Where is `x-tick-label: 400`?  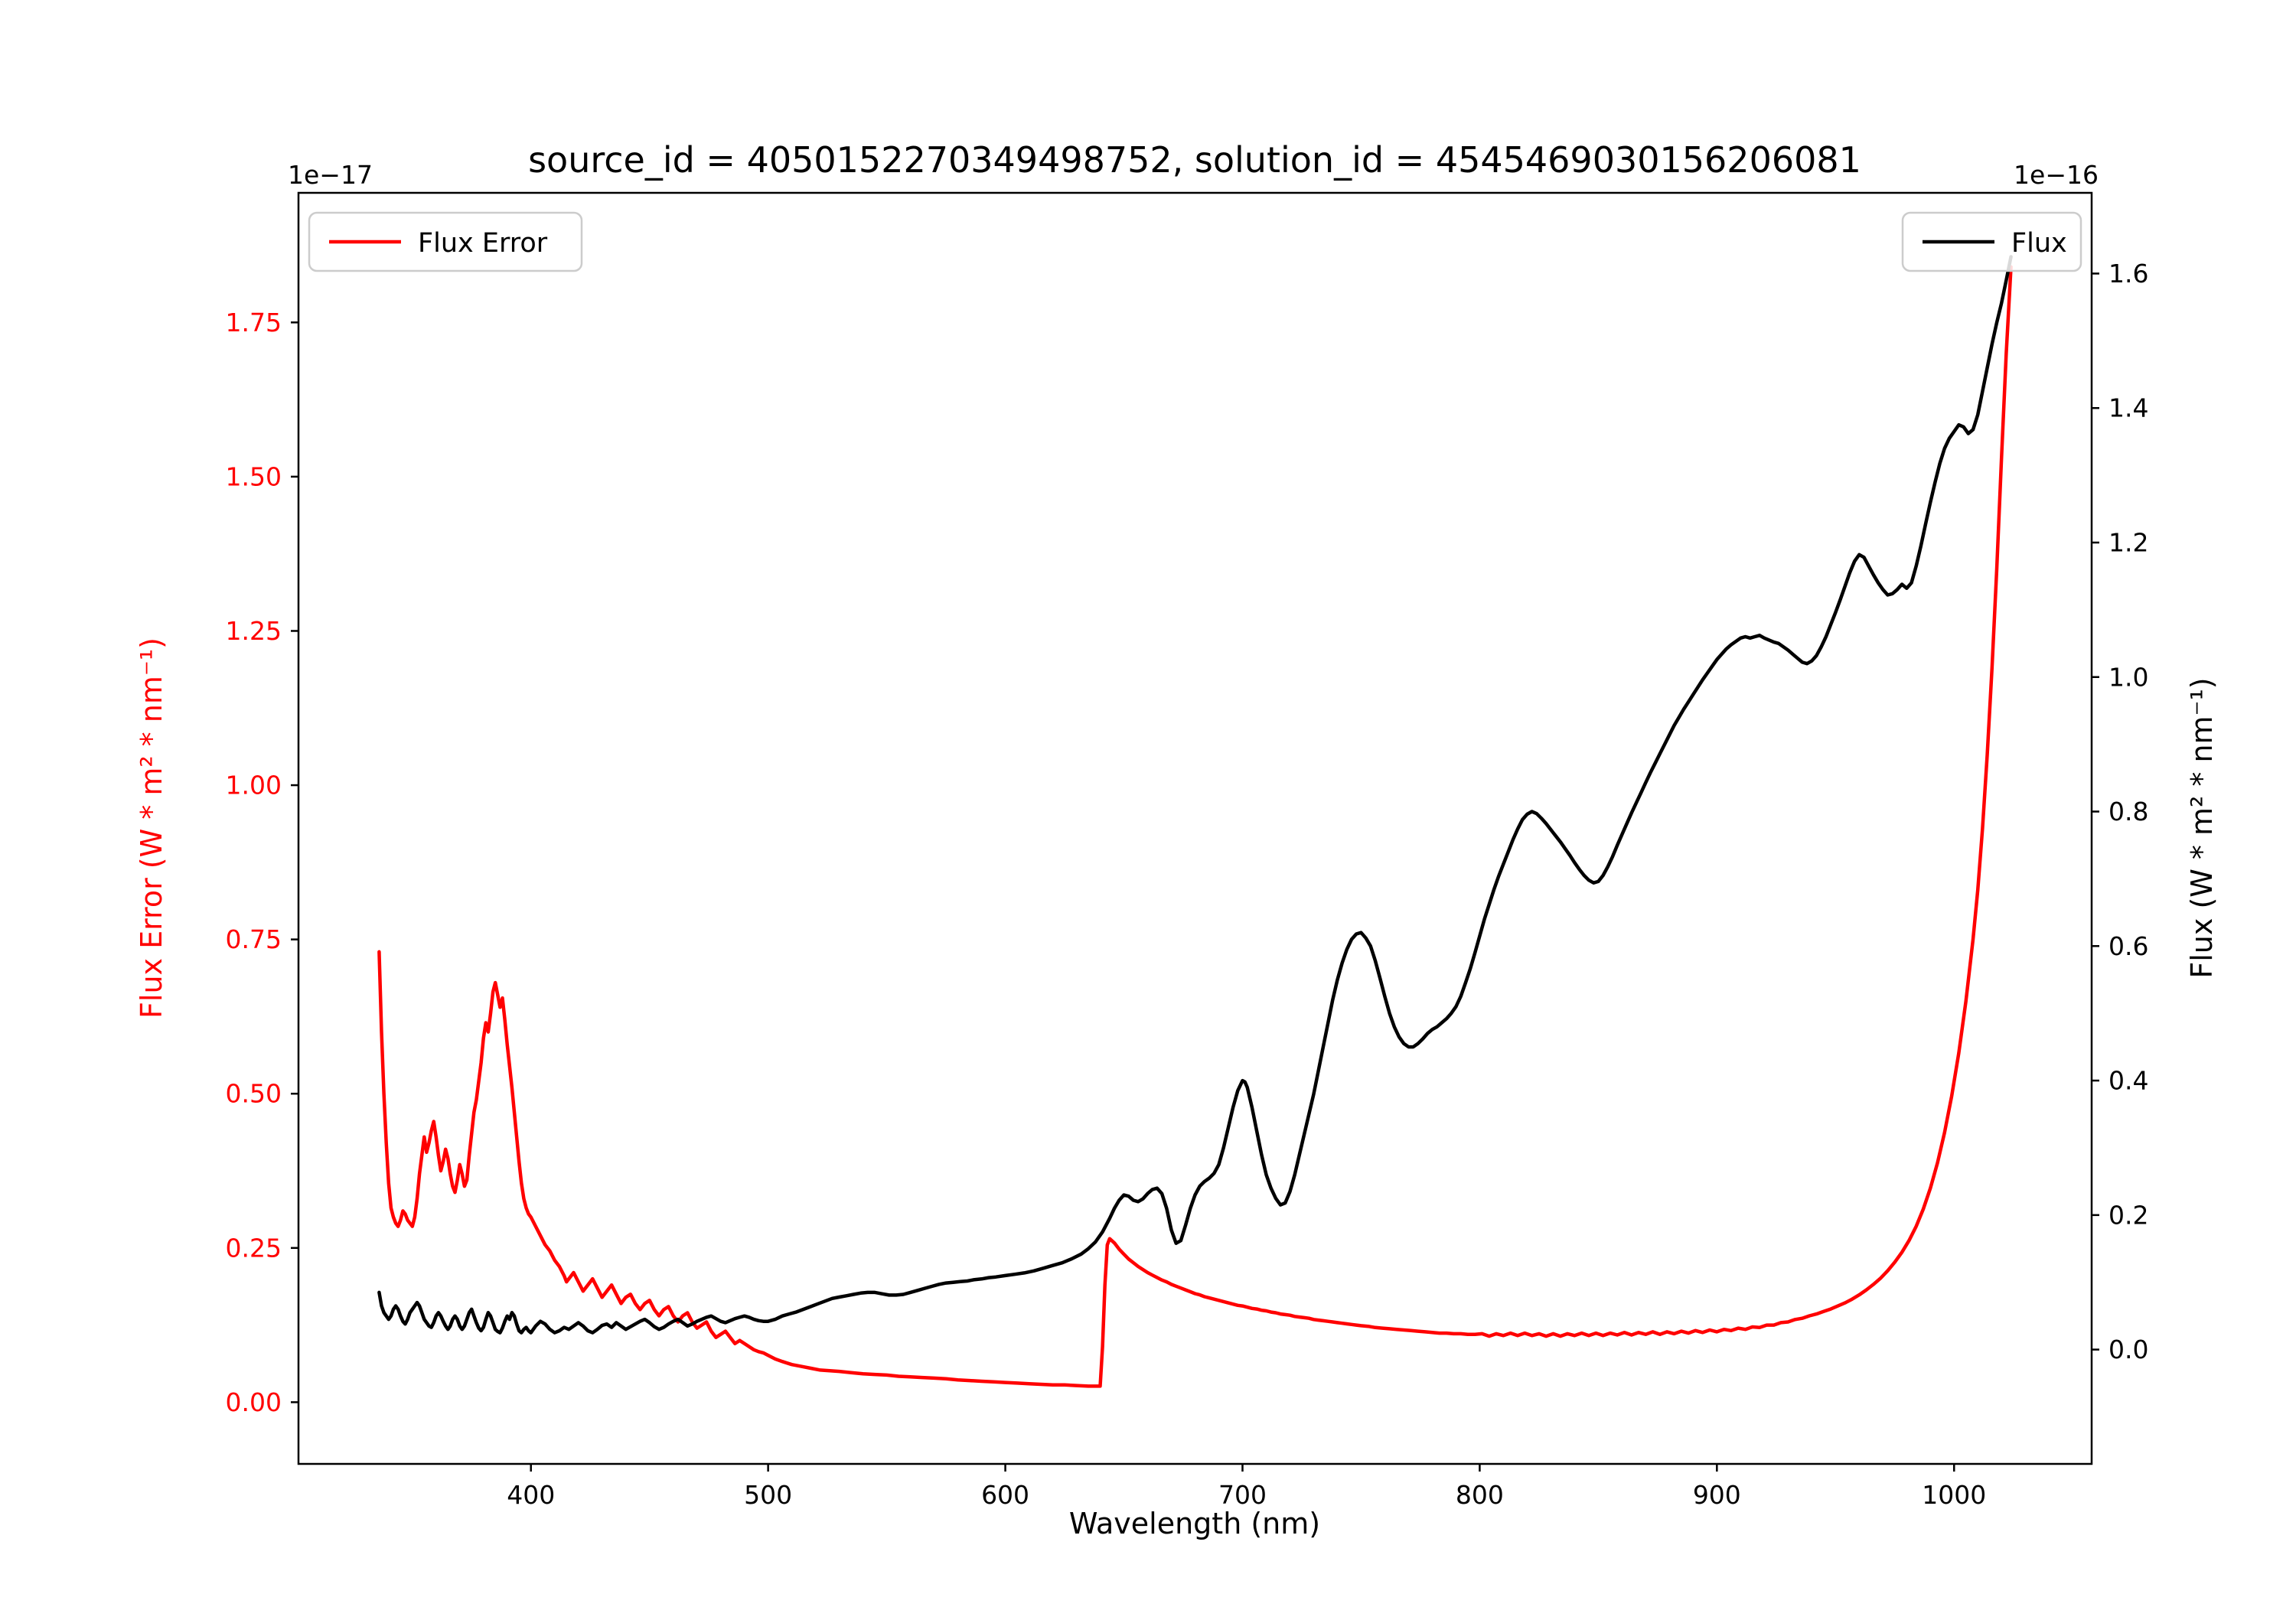 x-tick-label: 400 is located at coordinates (531, 1495).